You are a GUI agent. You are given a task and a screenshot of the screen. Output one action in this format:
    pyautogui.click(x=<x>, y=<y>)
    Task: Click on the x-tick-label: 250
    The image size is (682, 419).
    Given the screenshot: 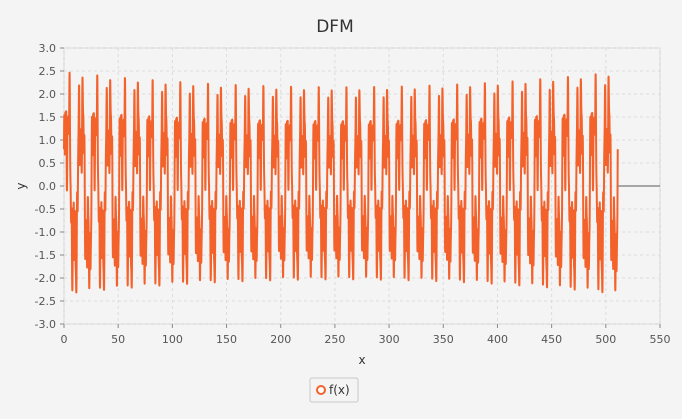 What is the action you would take?
    pyautogui.click(x=334, y=339)
    